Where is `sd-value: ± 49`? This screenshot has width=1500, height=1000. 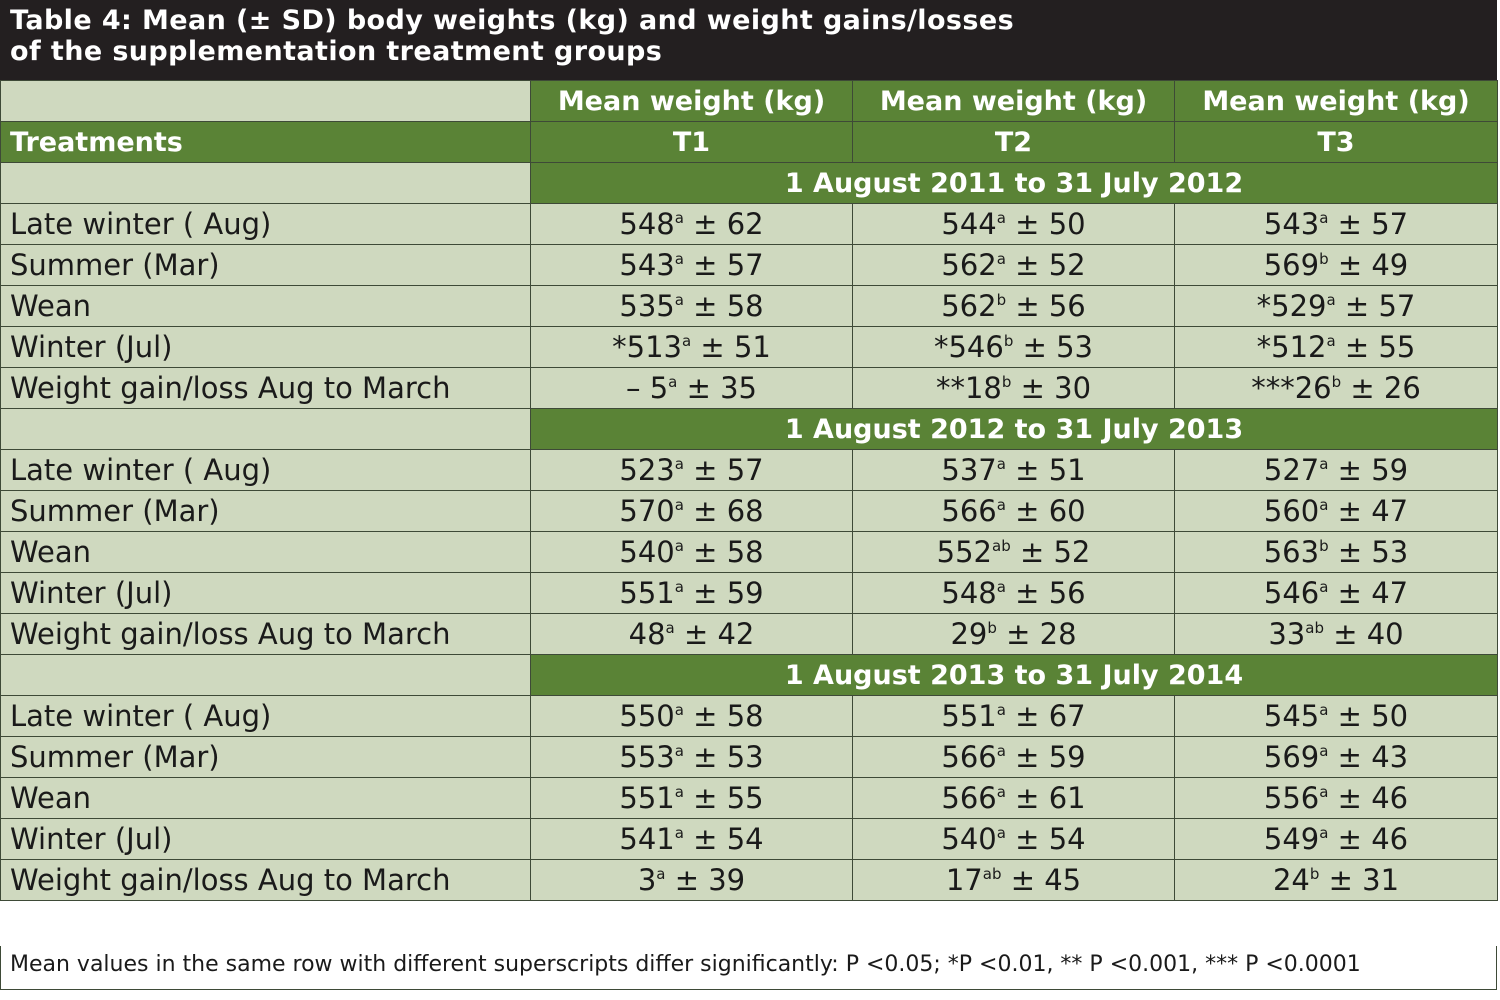
sd-value: ± 49 is located at coordinates (1373, 265).